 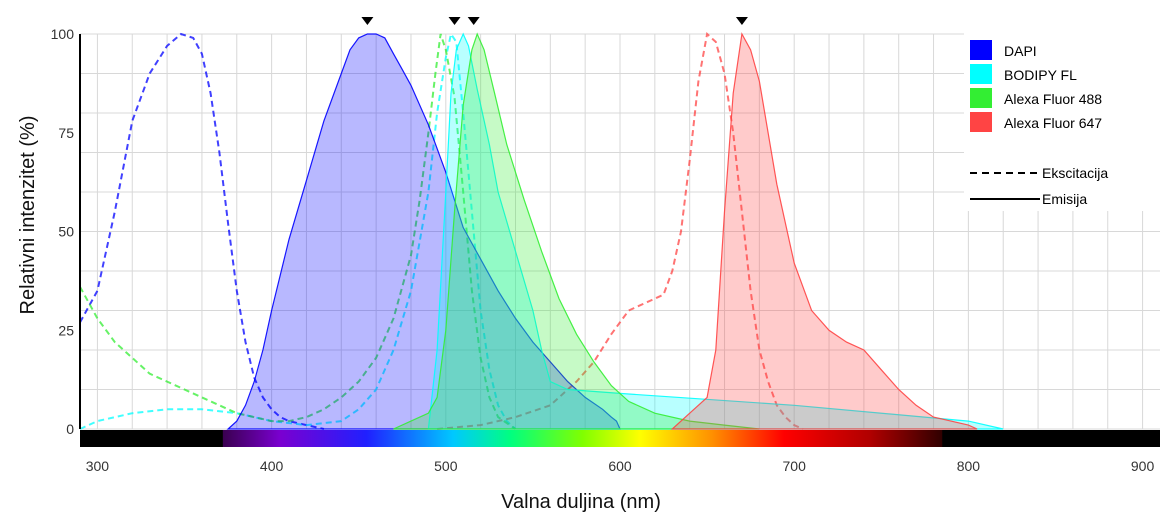 What do you see at coordinates (446, 466) in the screenshot?
I see `x-tick-label: 500` at bounding box center [446, 466].